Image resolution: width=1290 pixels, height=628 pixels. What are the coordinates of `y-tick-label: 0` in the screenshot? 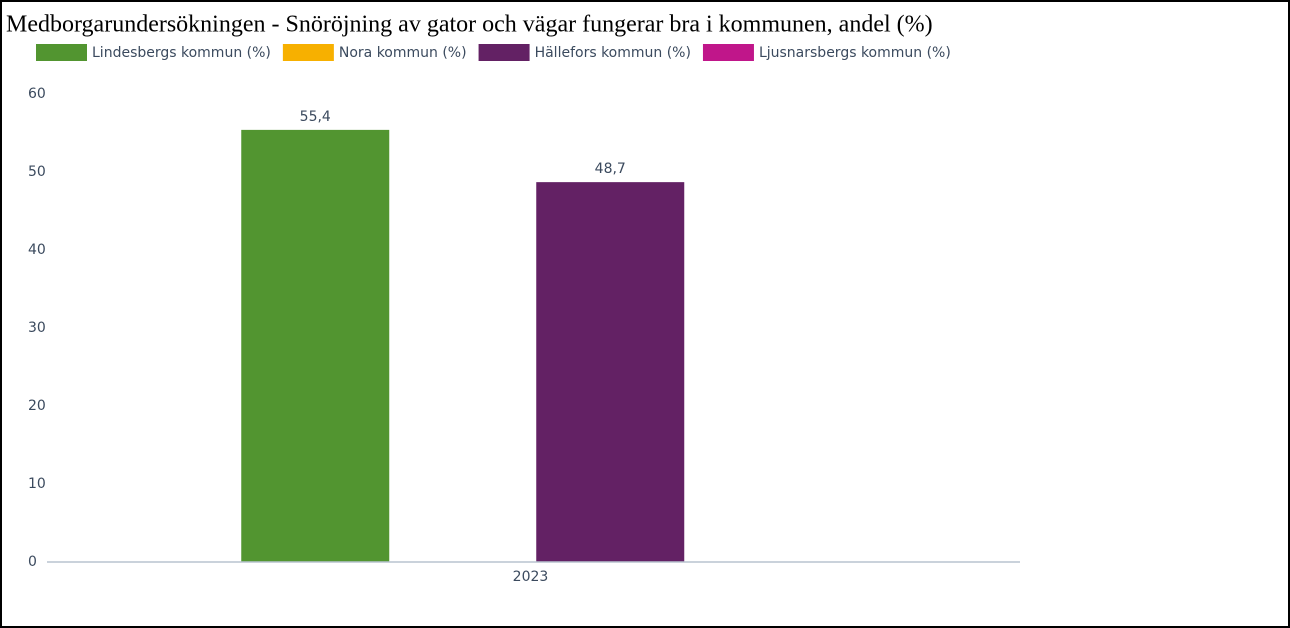 It's located at (32, 562).